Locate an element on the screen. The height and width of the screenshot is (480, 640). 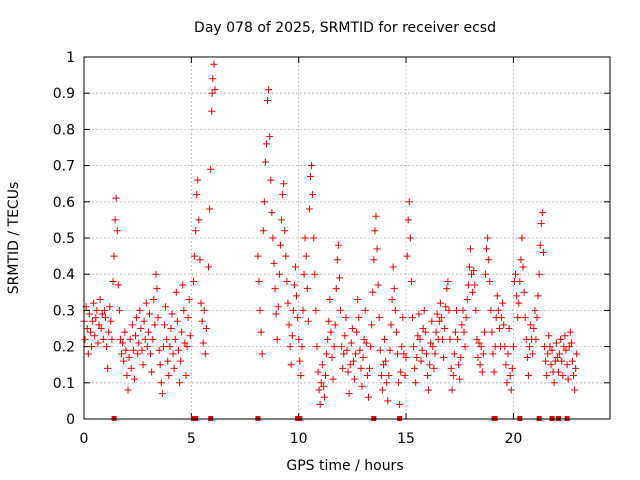
y-tick-label: 1 is located at coordinates (70, 58).